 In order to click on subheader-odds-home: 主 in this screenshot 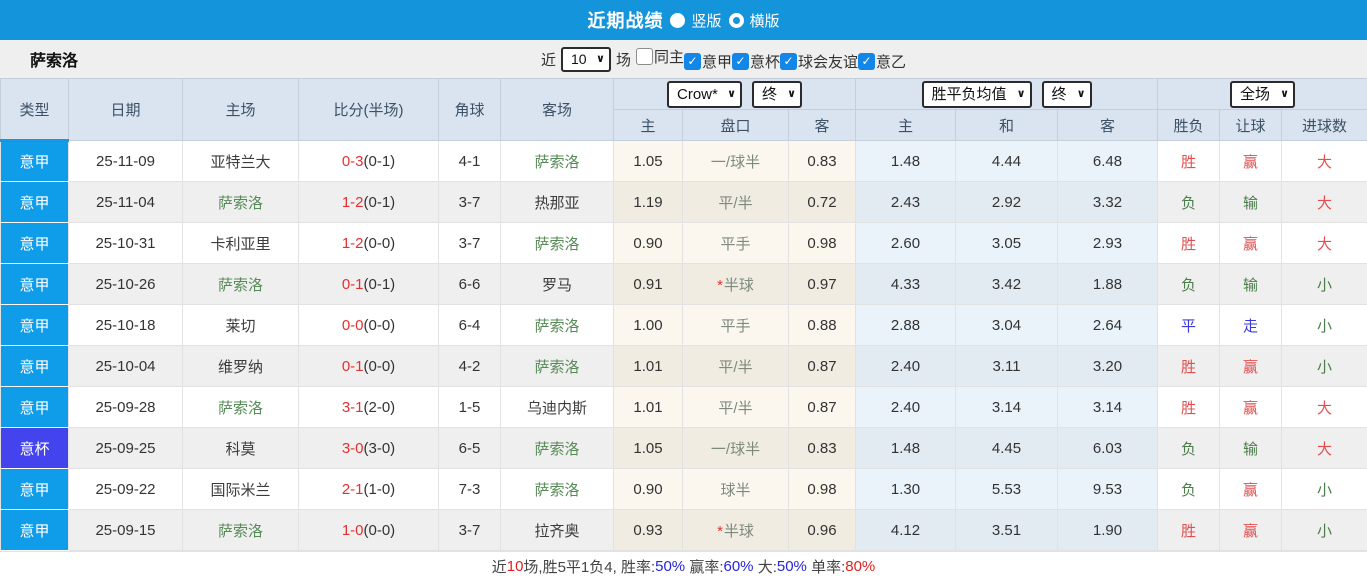, I will do `click(648, 125)`.